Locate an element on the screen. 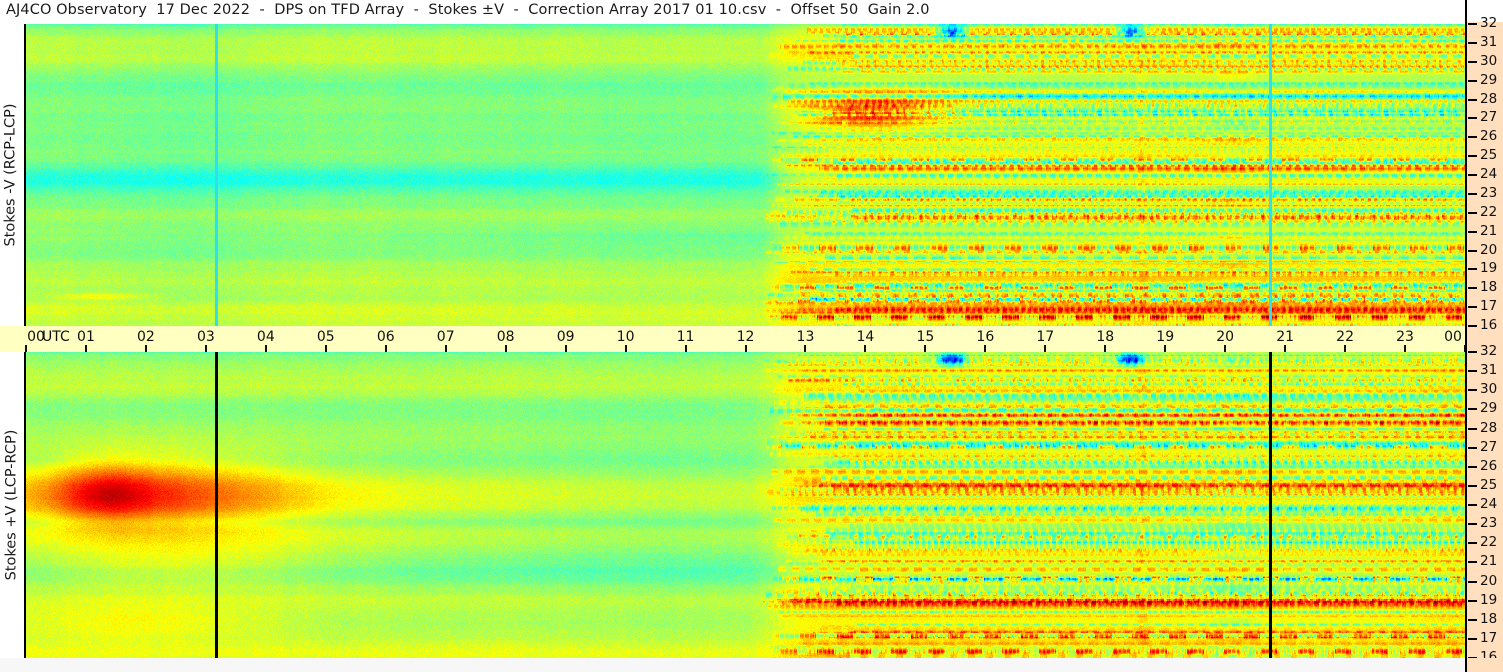  time-tick-label: 18 is located at coordinates (1105, 337).